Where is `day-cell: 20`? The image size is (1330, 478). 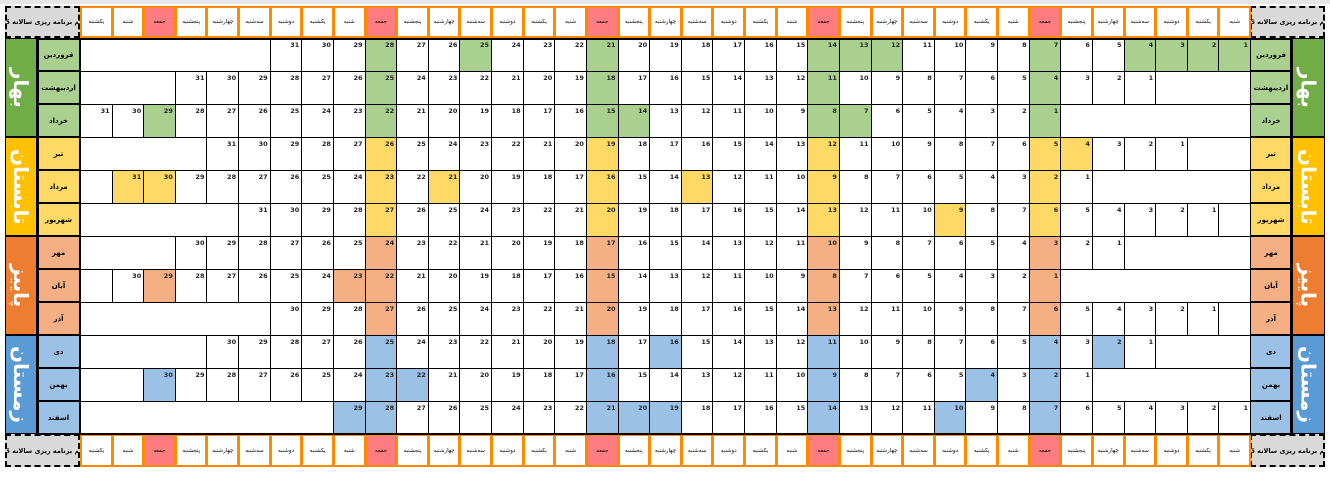 day-cell: 20 is located at coordinates (570, 154).